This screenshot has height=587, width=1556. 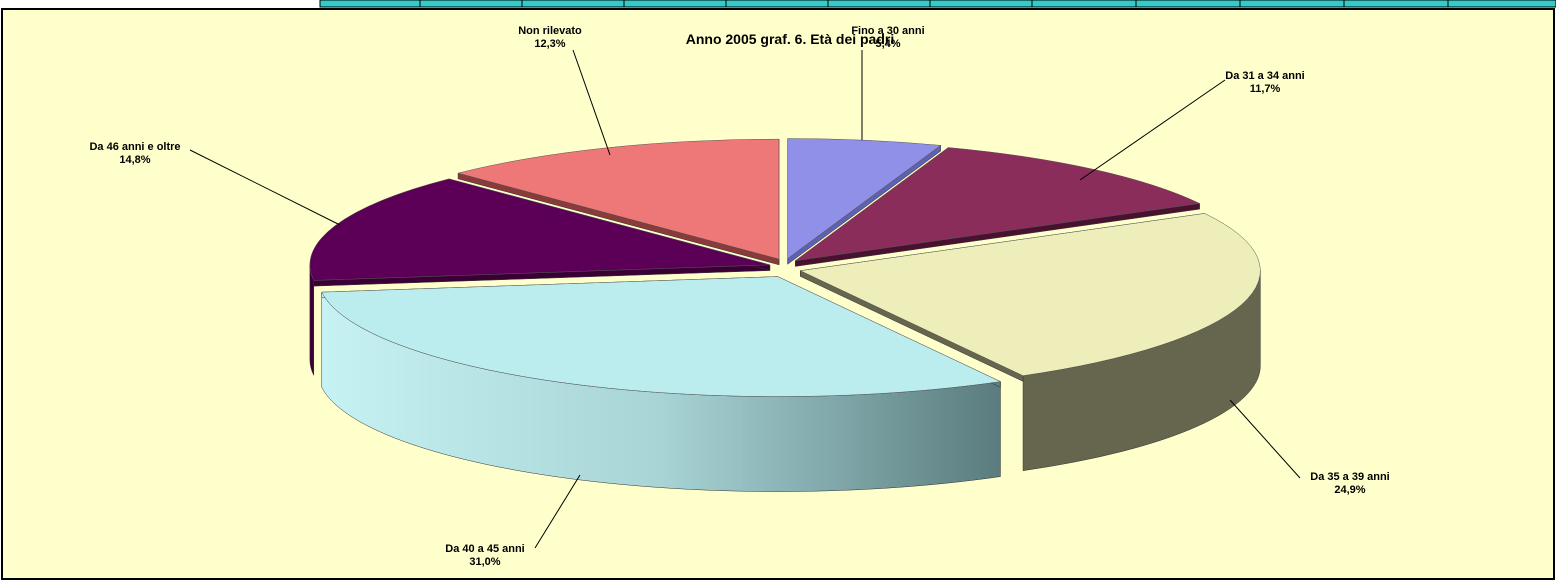 I want to click on chart-title: Anno 2005 graf. 6. Età dei padri, so click(x=790, y=39).